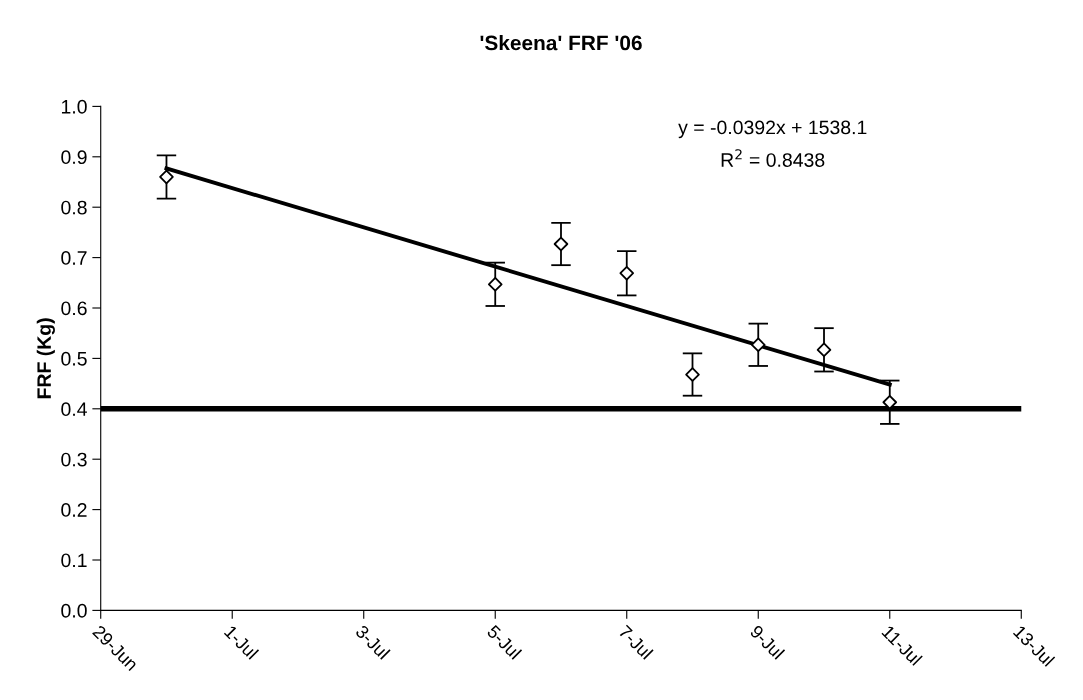 The width and height of the screenshot is (1083, 700). Describe the element at coordinates (772, 129) in the screenshot. I see `annotation: y = -0.0392x + 1538.1` at that location.